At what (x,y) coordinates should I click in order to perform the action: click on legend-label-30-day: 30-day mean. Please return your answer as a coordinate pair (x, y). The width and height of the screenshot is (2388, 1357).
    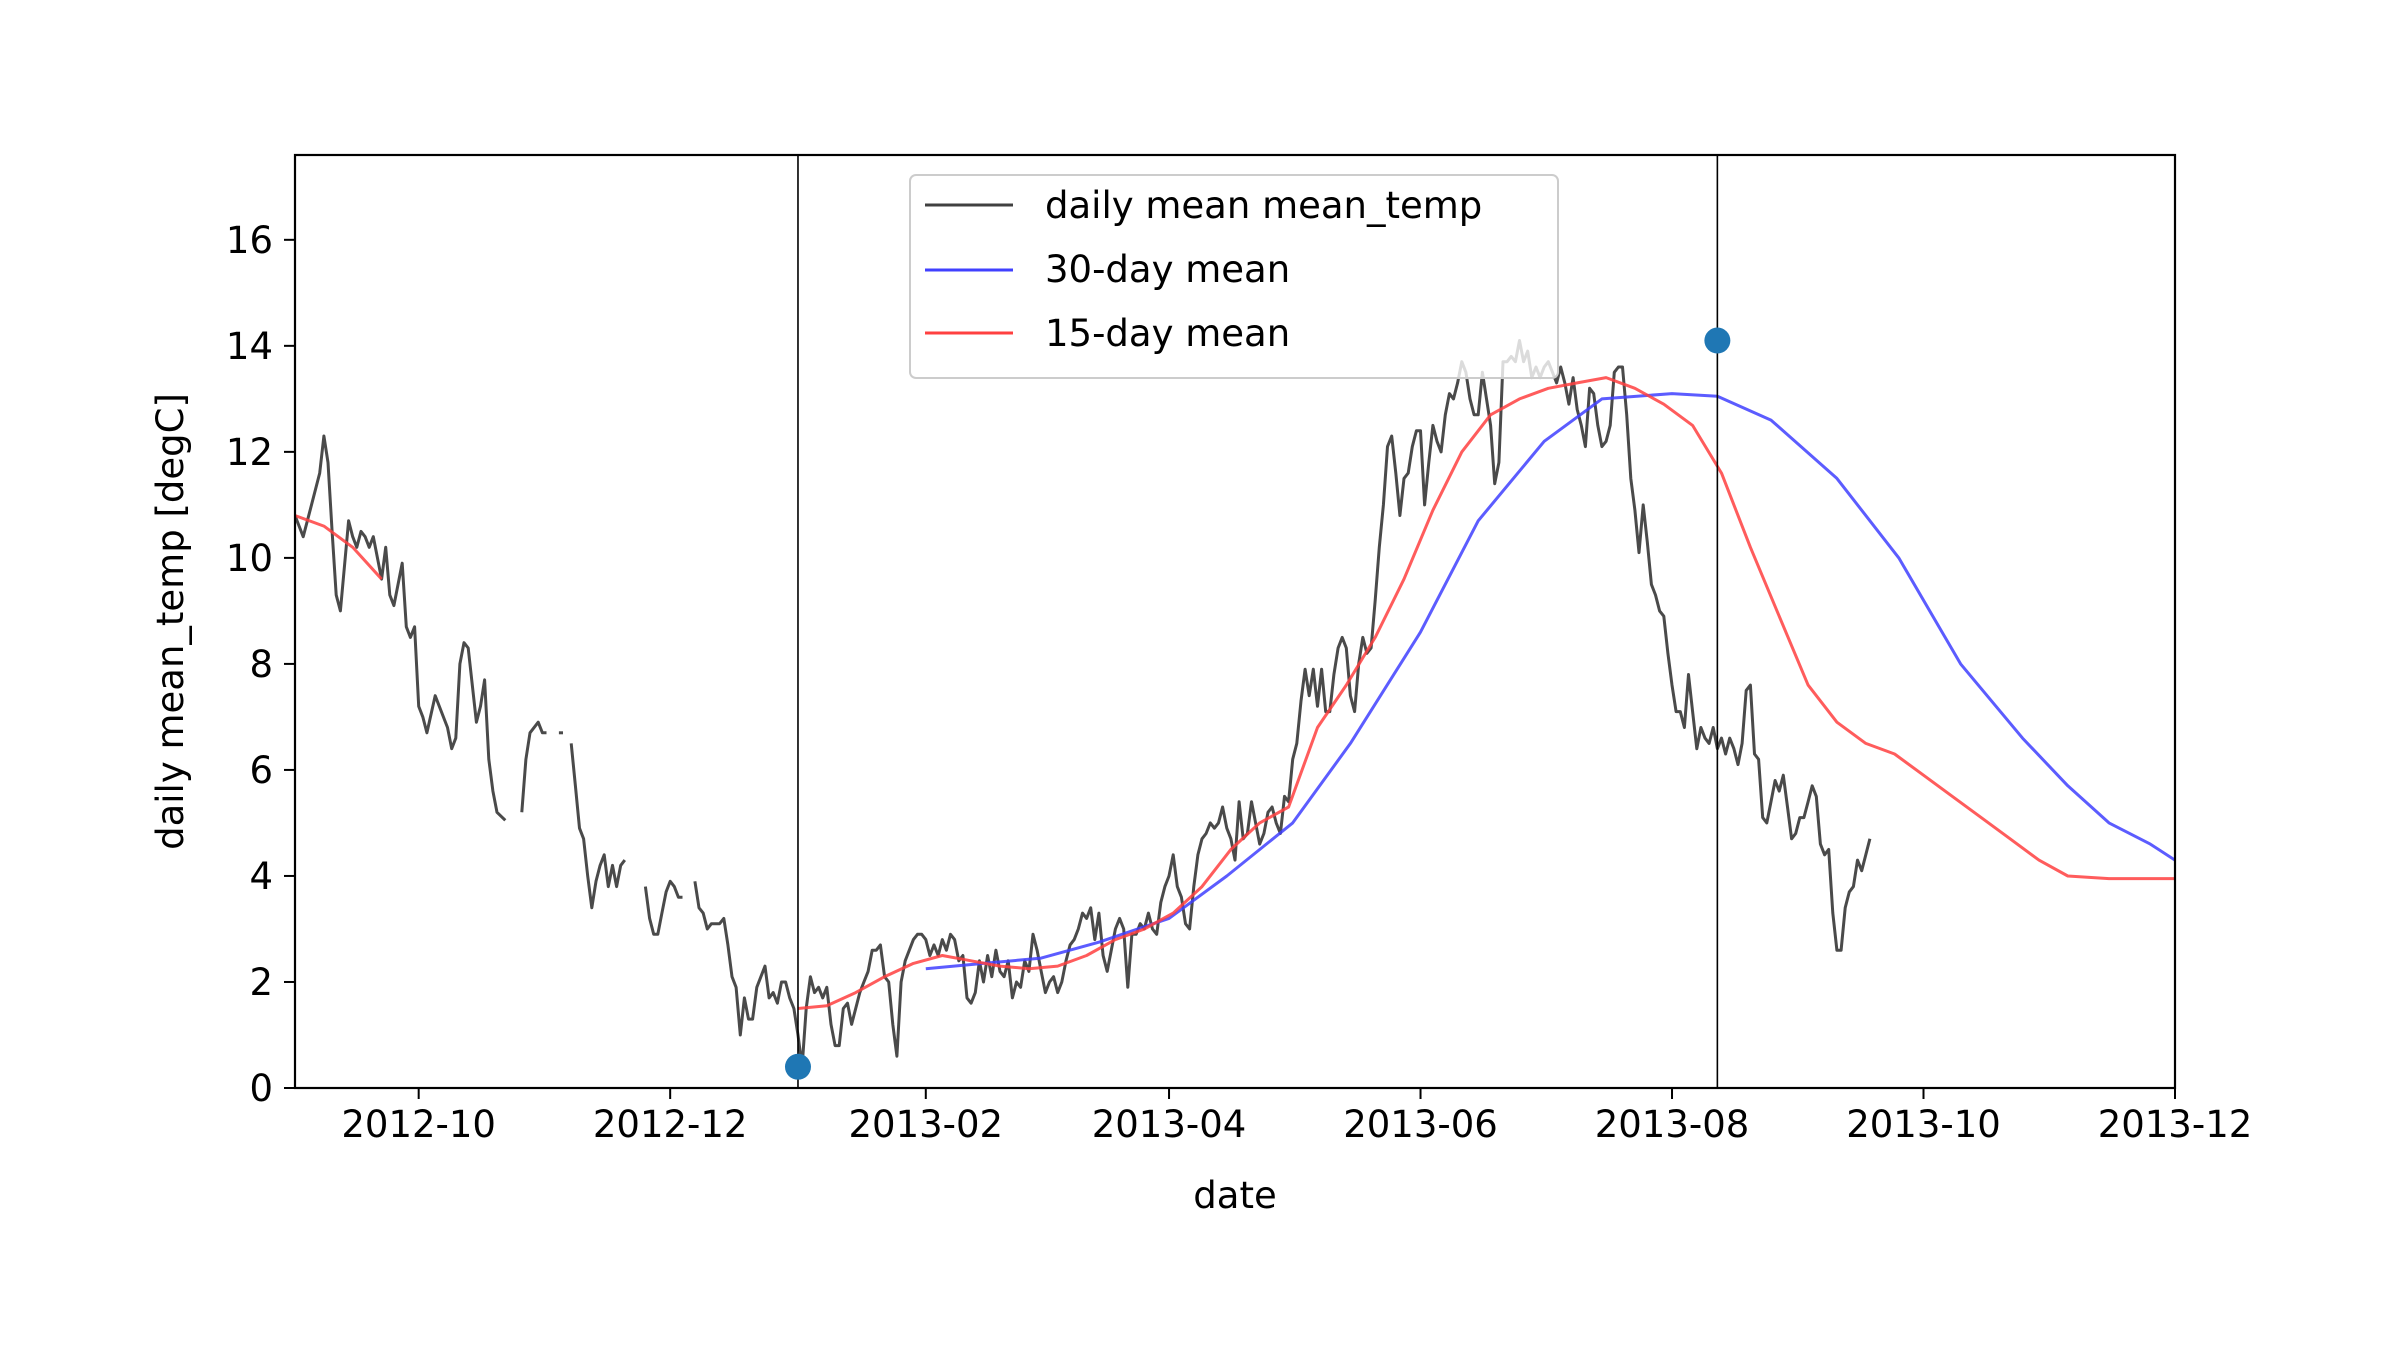
    Looking at the image, I should click on (1167, 269).